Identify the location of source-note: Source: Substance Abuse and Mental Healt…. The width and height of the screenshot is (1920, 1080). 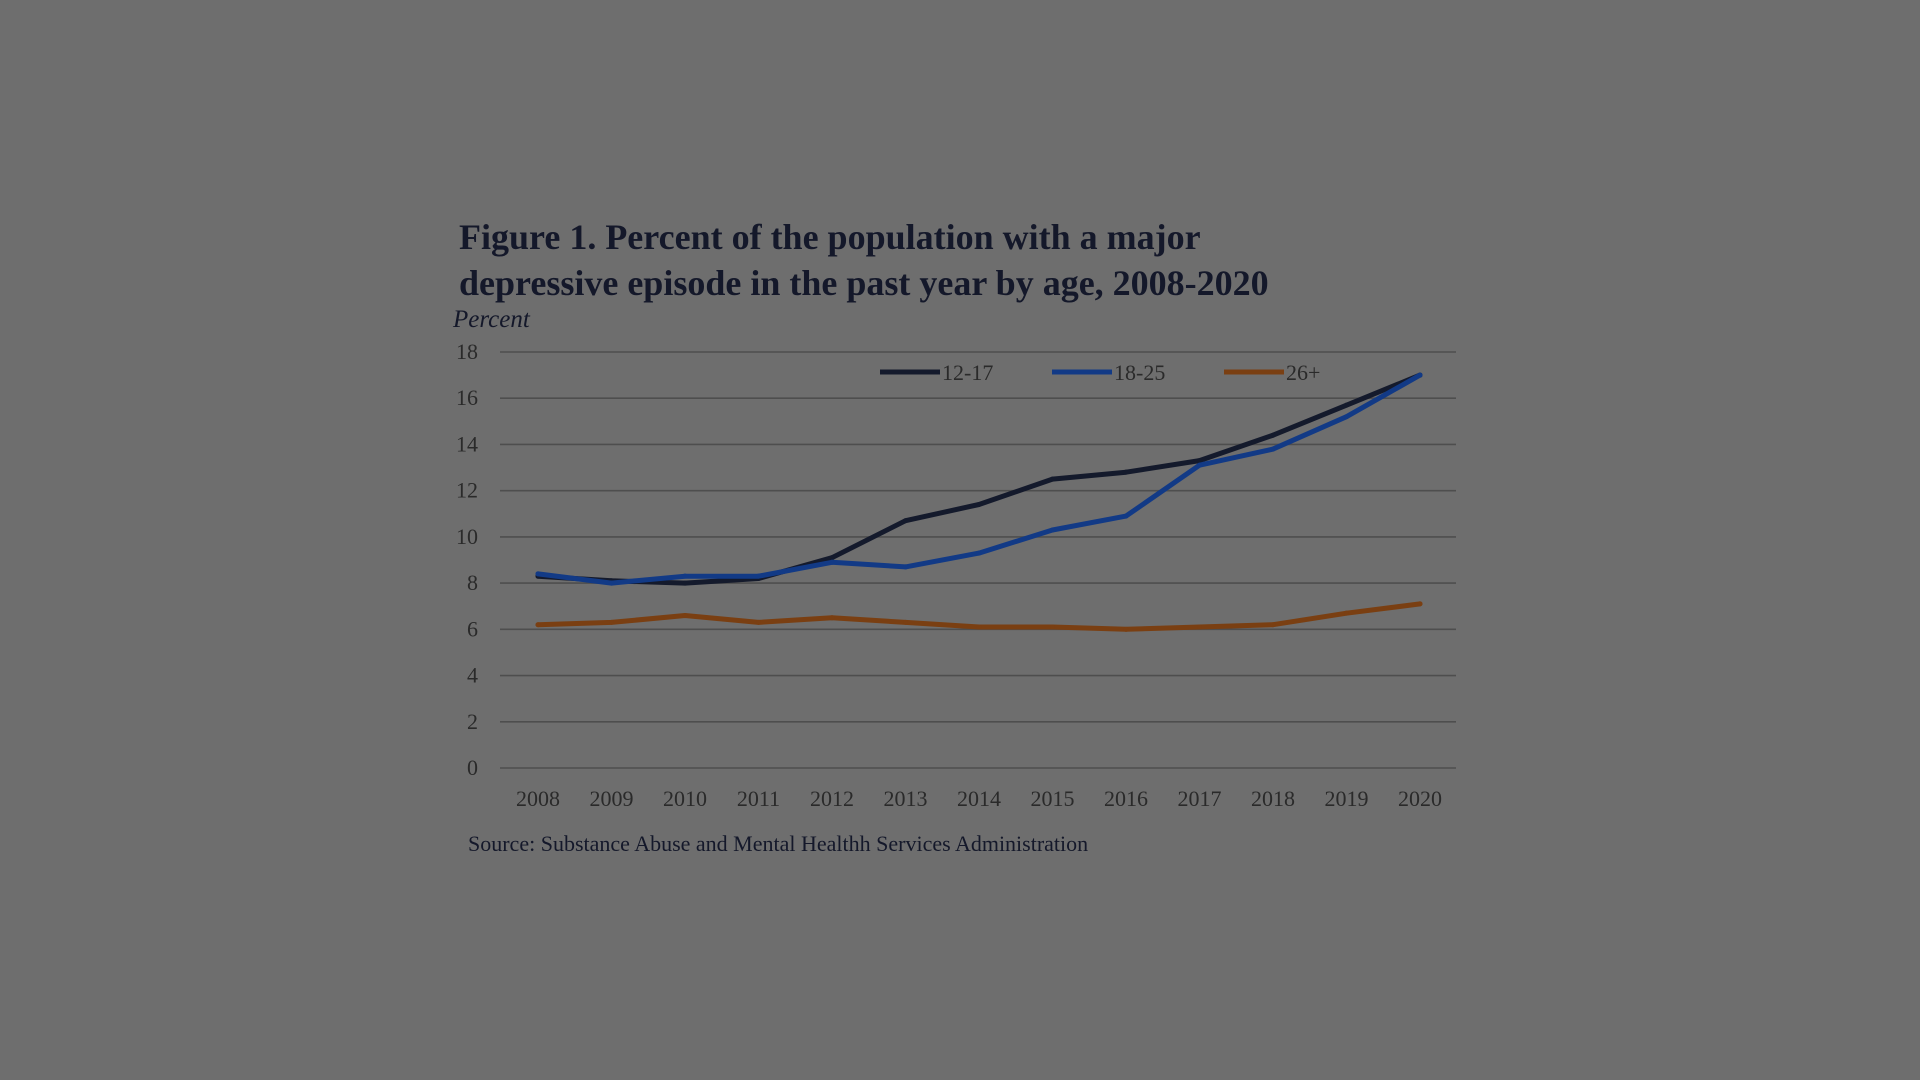
(778, 843).